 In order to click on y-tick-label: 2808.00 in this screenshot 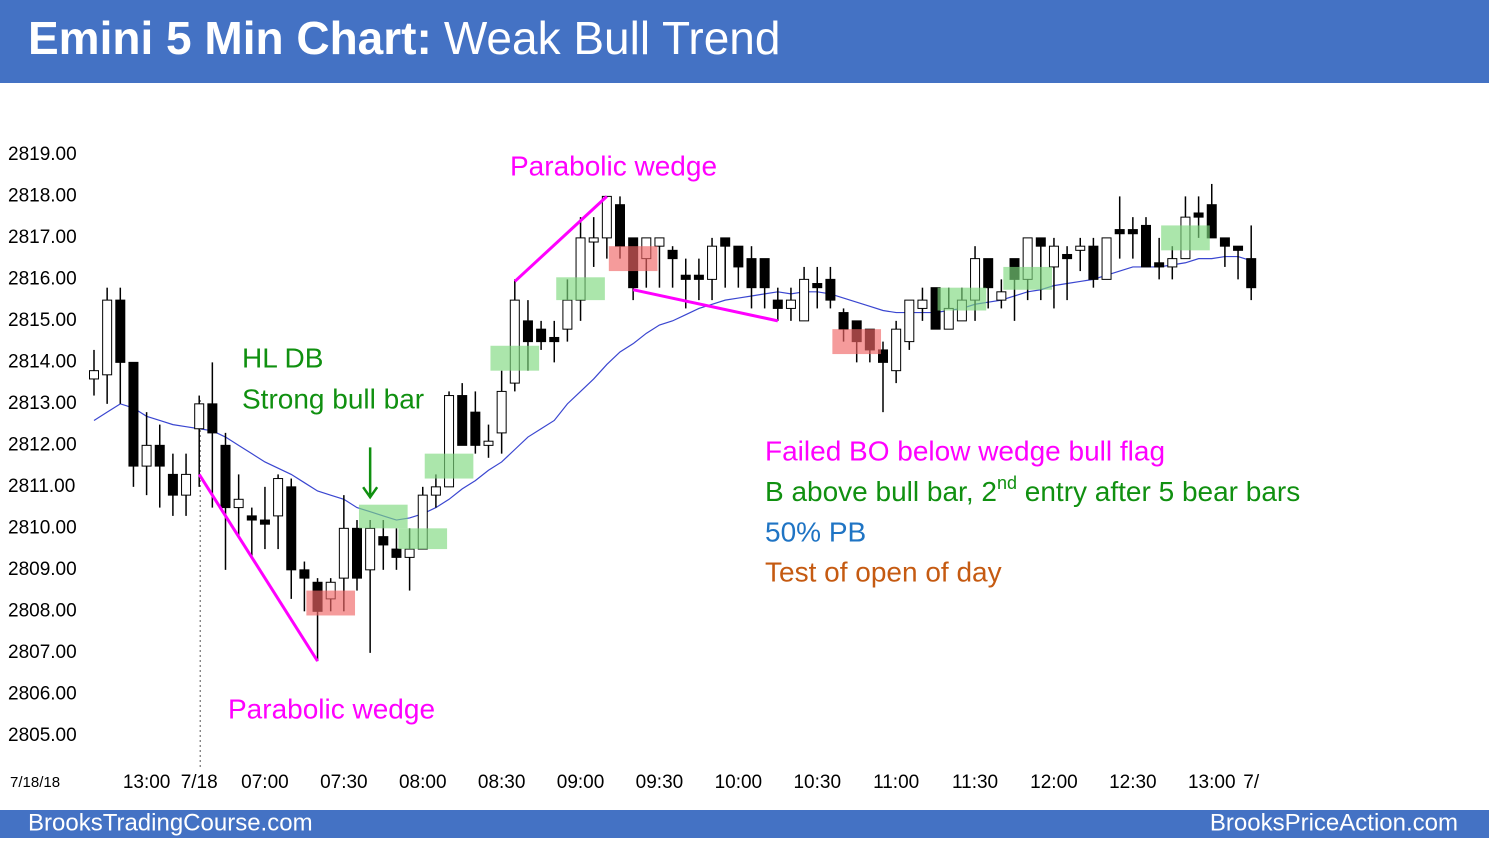, I will do `click(42, 610)`.